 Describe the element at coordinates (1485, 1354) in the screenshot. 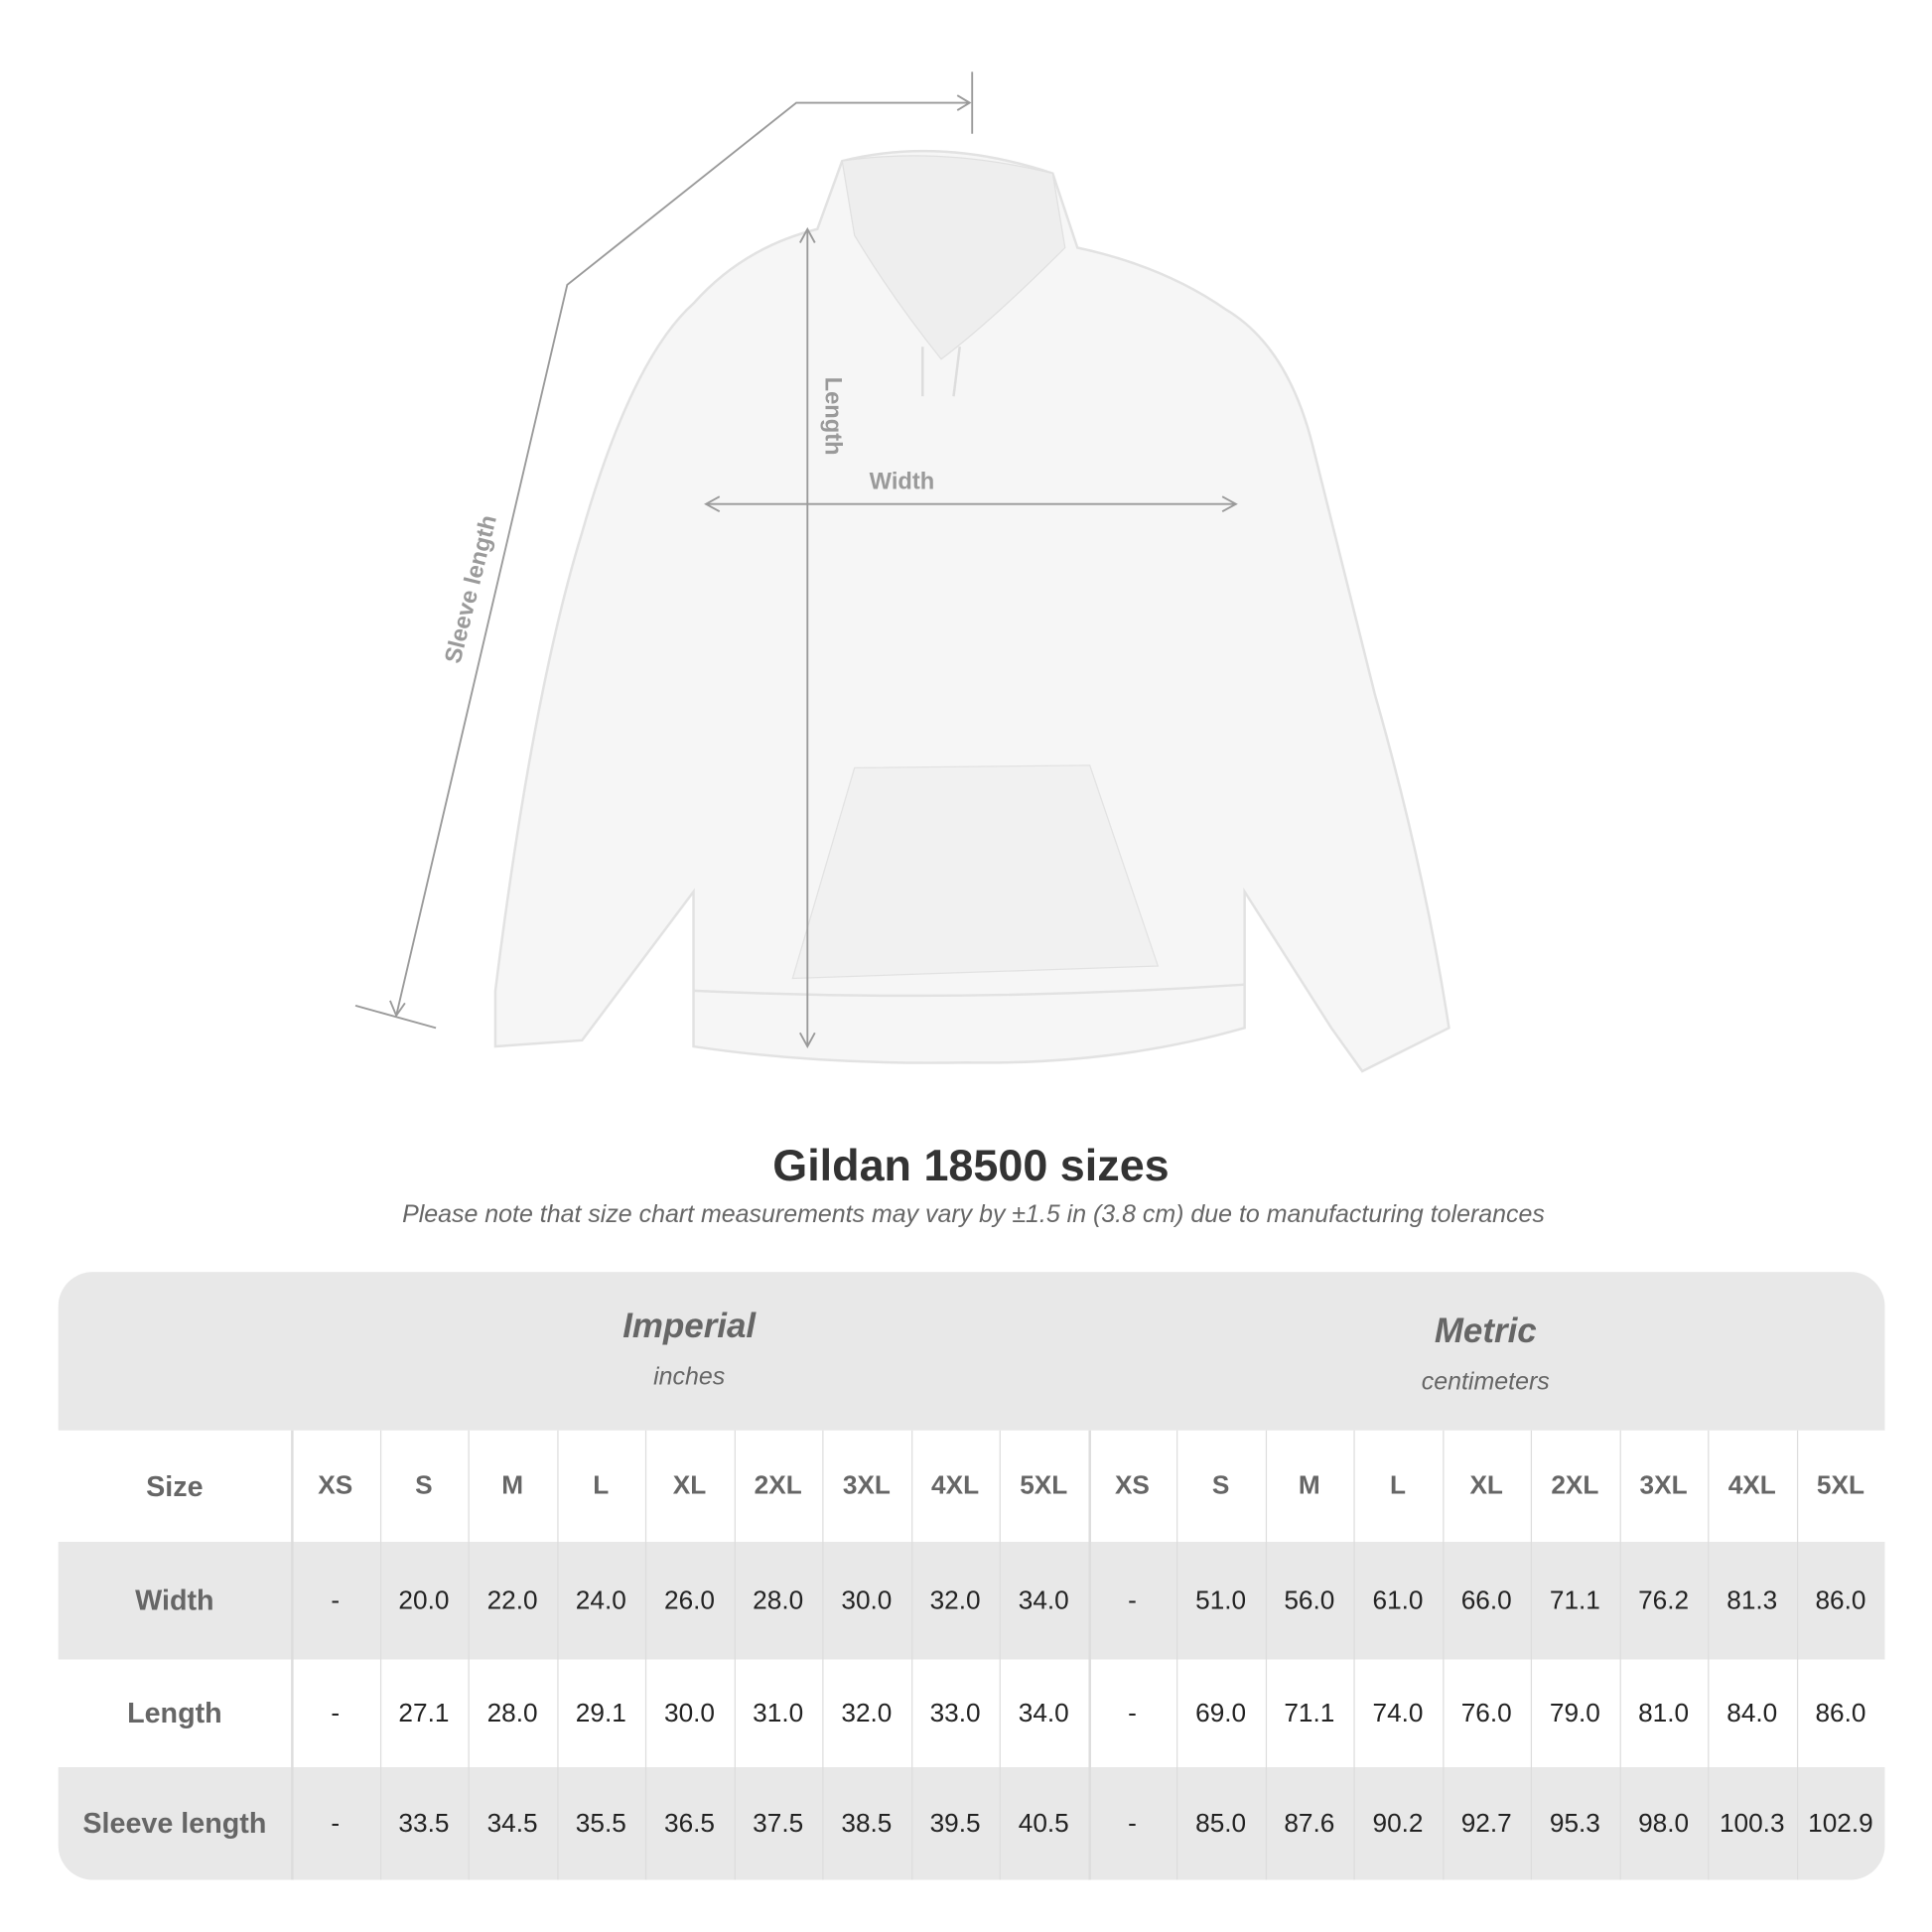

I see `metric-header: Metric centimeters` at that location.